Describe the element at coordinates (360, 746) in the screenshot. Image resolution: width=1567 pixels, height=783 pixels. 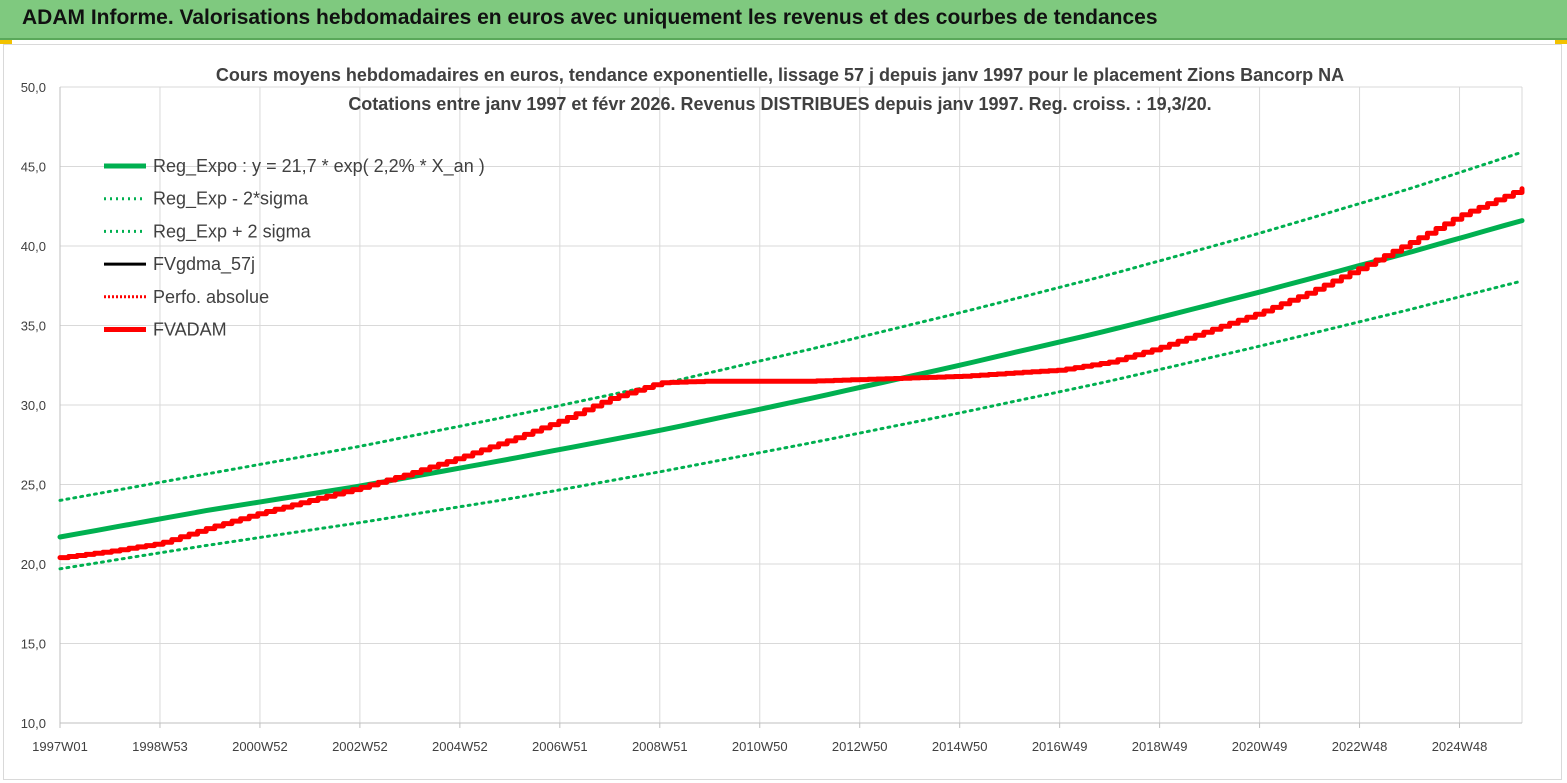
I see `x-tick-label: 2002W52` at that location.